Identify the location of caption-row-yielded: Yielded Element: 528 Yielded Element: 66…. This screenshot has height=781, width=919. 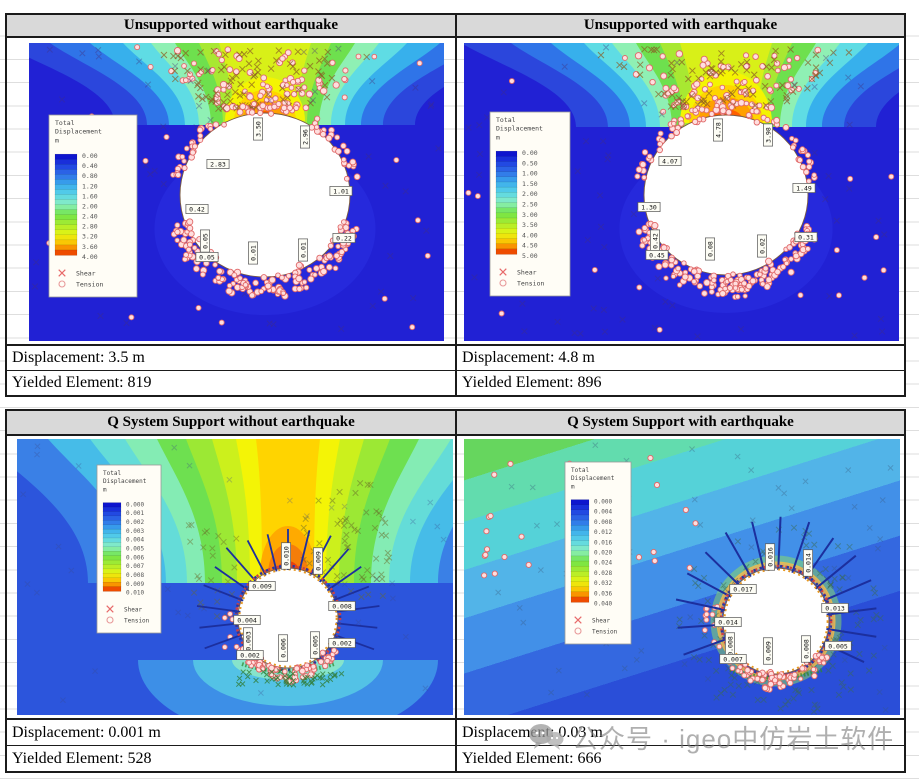
(455, 758).